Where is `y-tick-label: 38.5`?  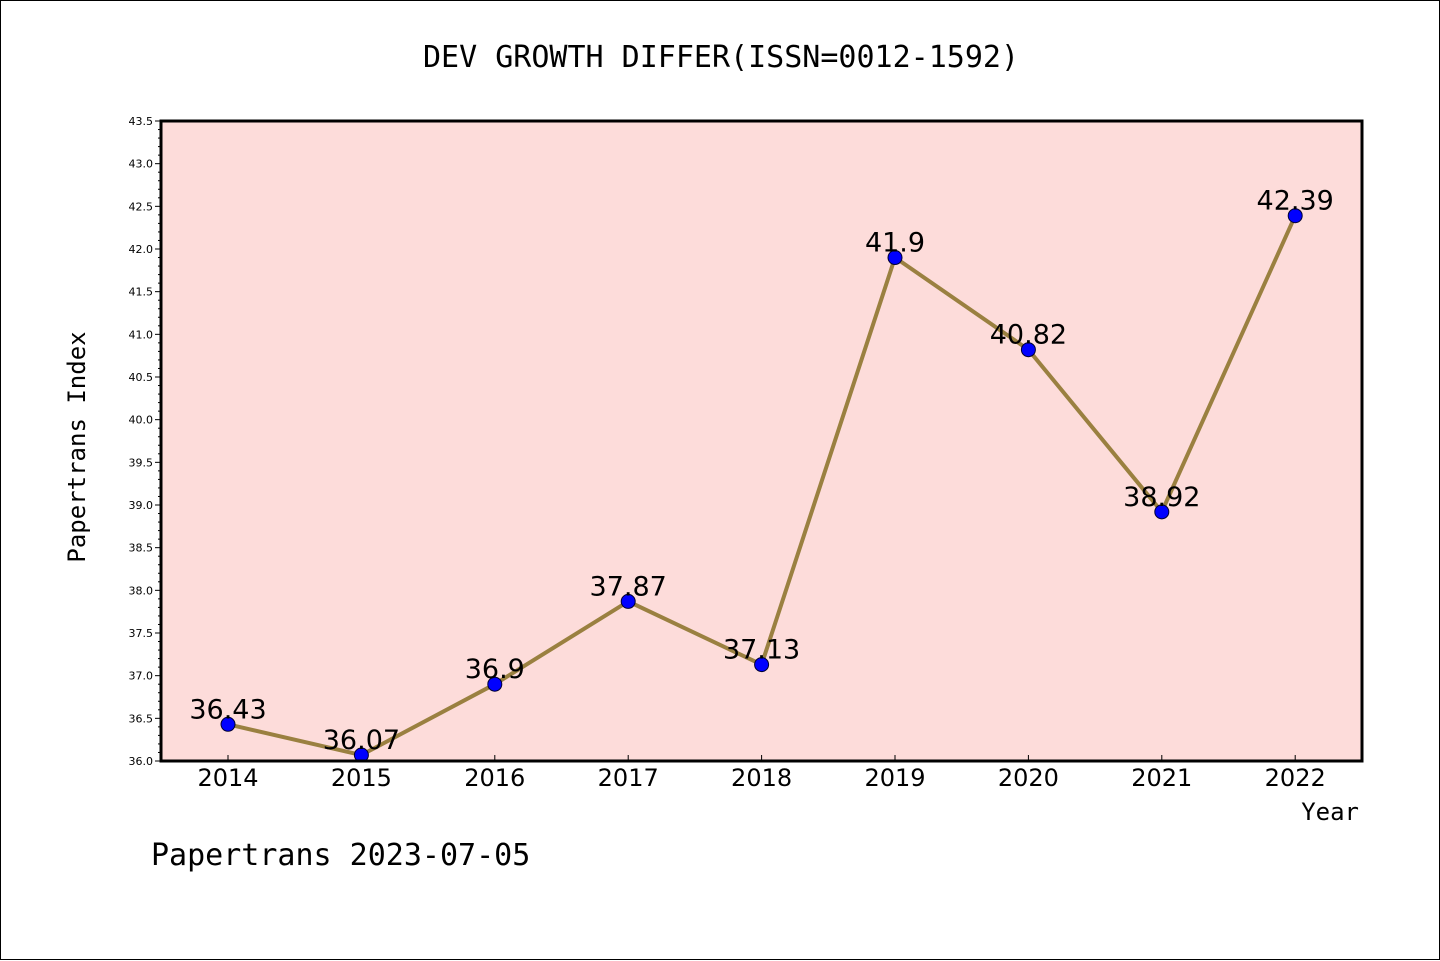
y-tick-label: 38.5 is located at coordinates (141, 548).